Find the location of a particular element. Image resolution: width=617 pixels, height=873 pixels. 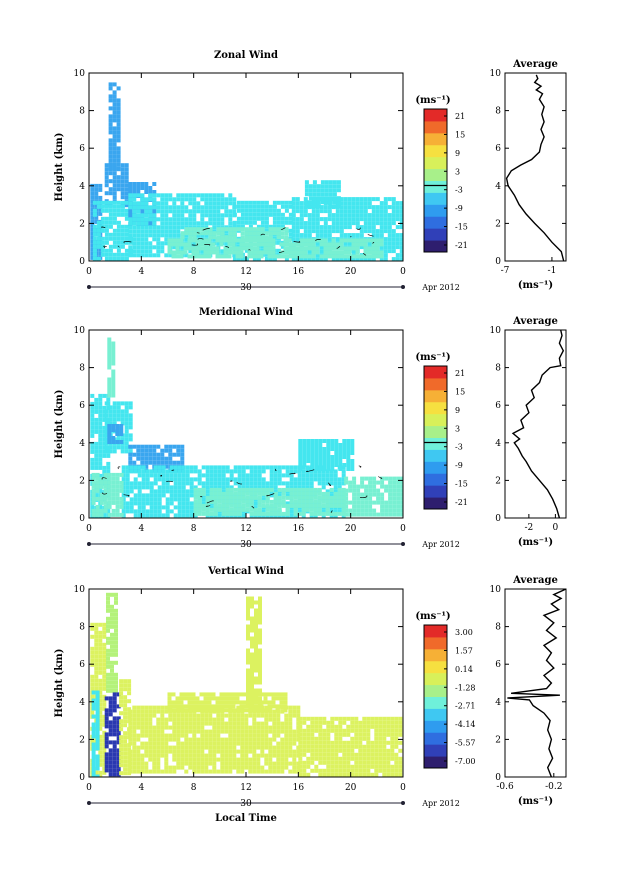

heatmap-data is located at coordinates (246, 171).